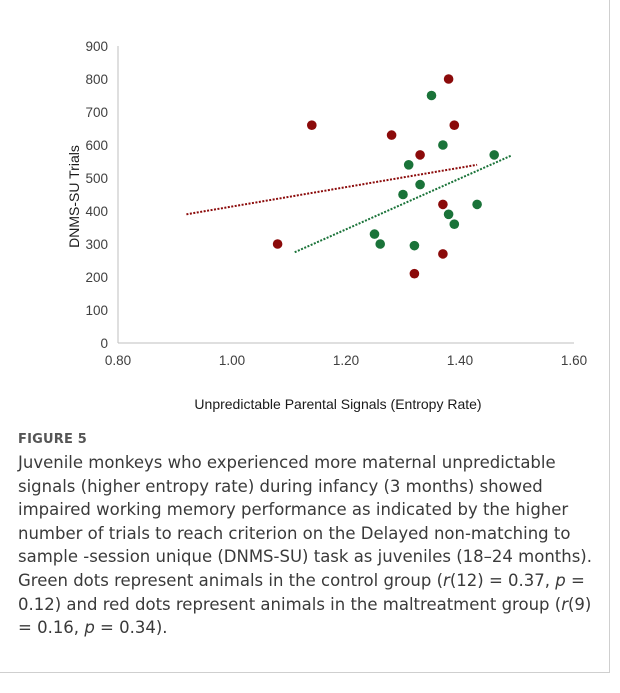 The image size is (620, 693). I want to click on caption-part: (12) = 0.37,, so click(502, 580).